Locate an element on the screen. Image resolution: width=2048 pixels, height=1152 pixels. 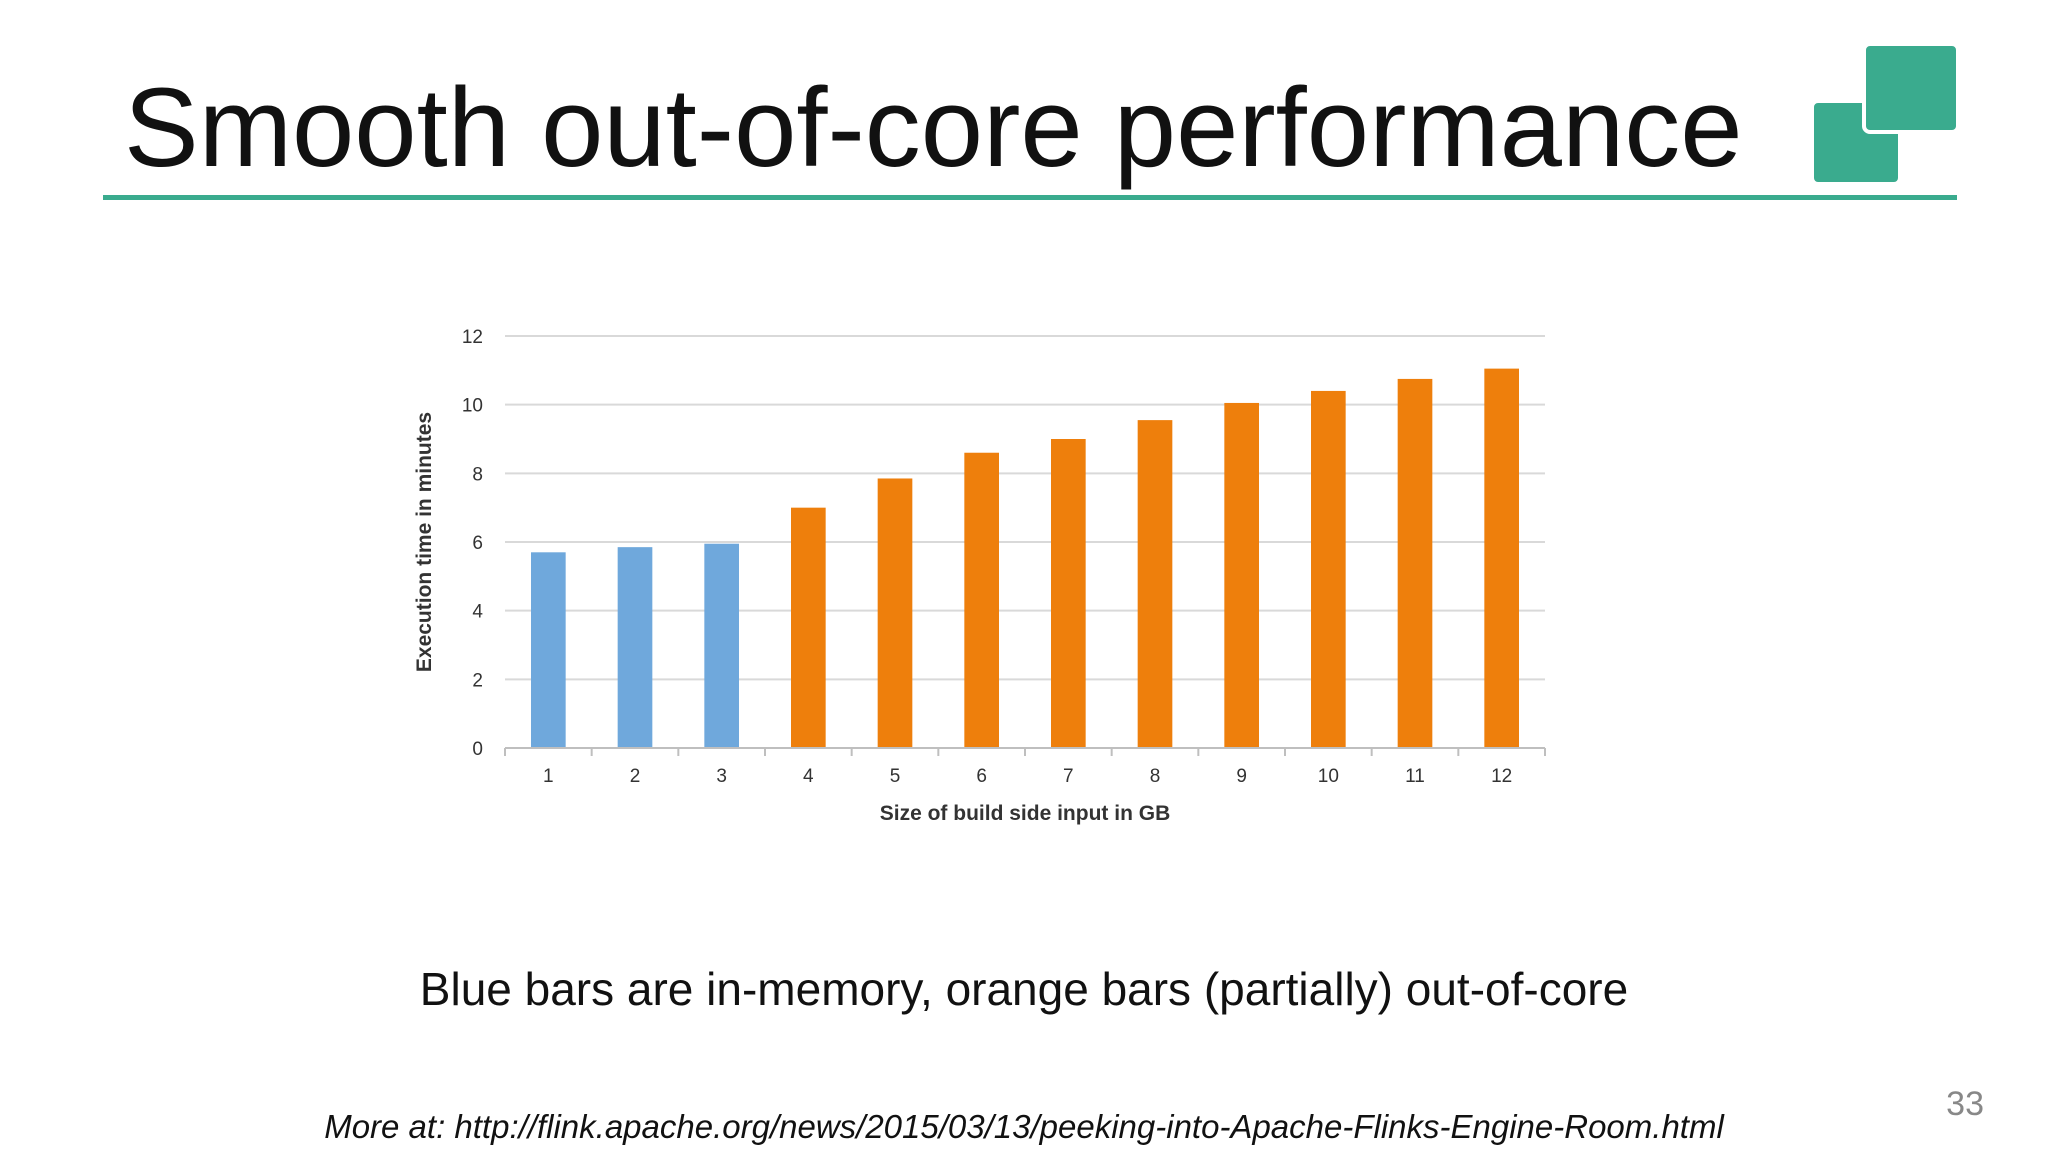
page-number: 33 is located at coordinates (1965, 1104).